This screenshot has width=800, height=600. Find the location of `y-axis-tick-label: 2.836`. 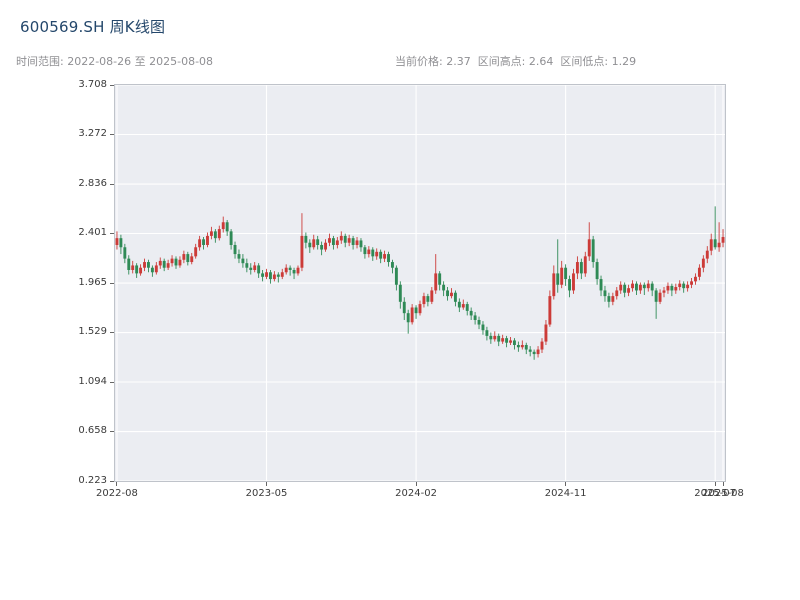

y-axis-tick-label: 2.836 is located at coordinates (92, 183).